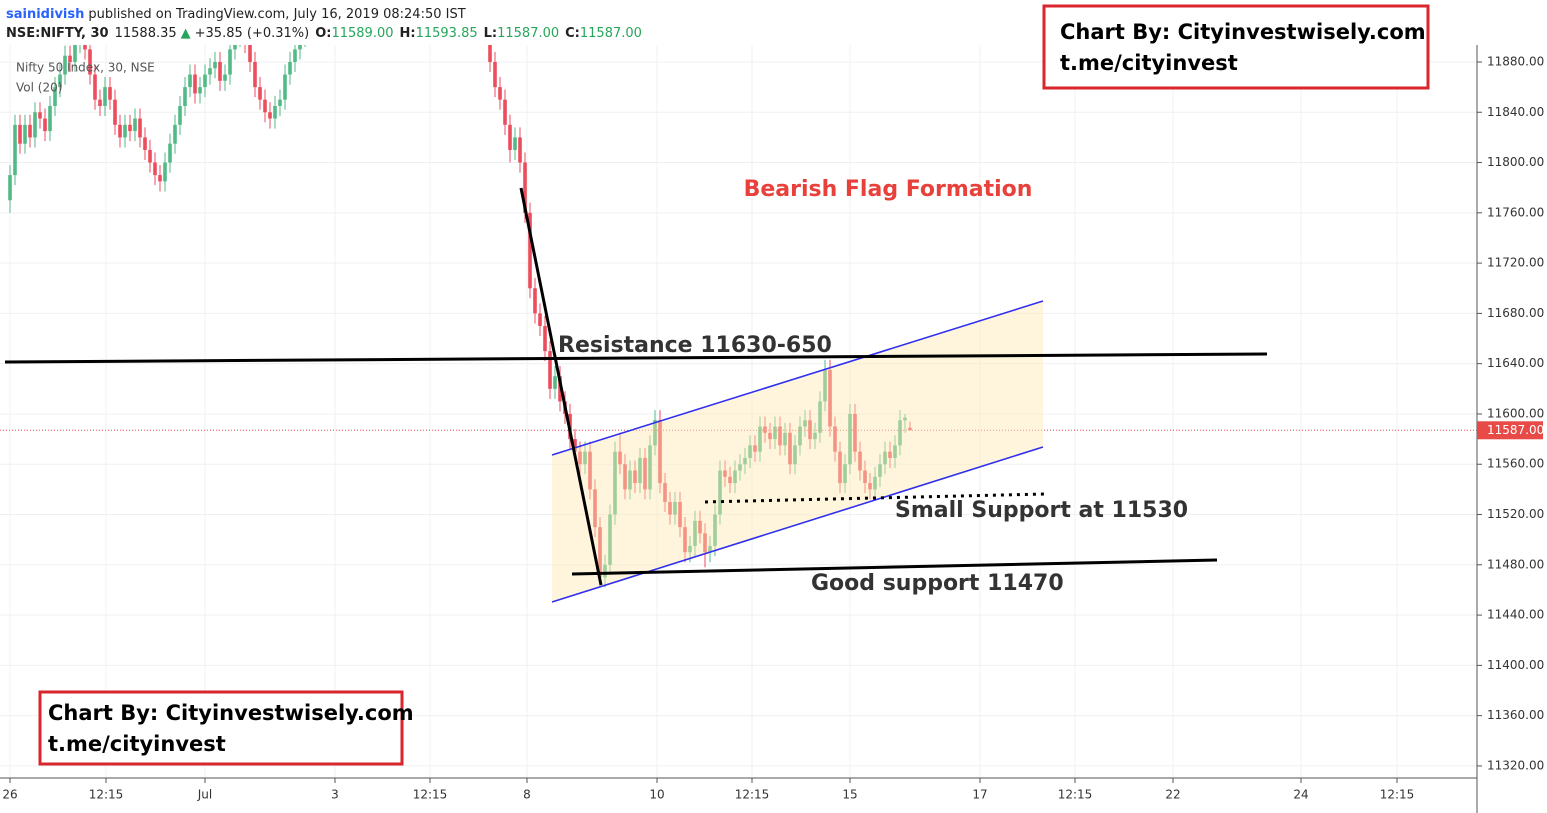 Image resolution: width=1547 pixels, height=813 pixels. I want to click on y-tick-label: 11680.00, so click(1515, 313).